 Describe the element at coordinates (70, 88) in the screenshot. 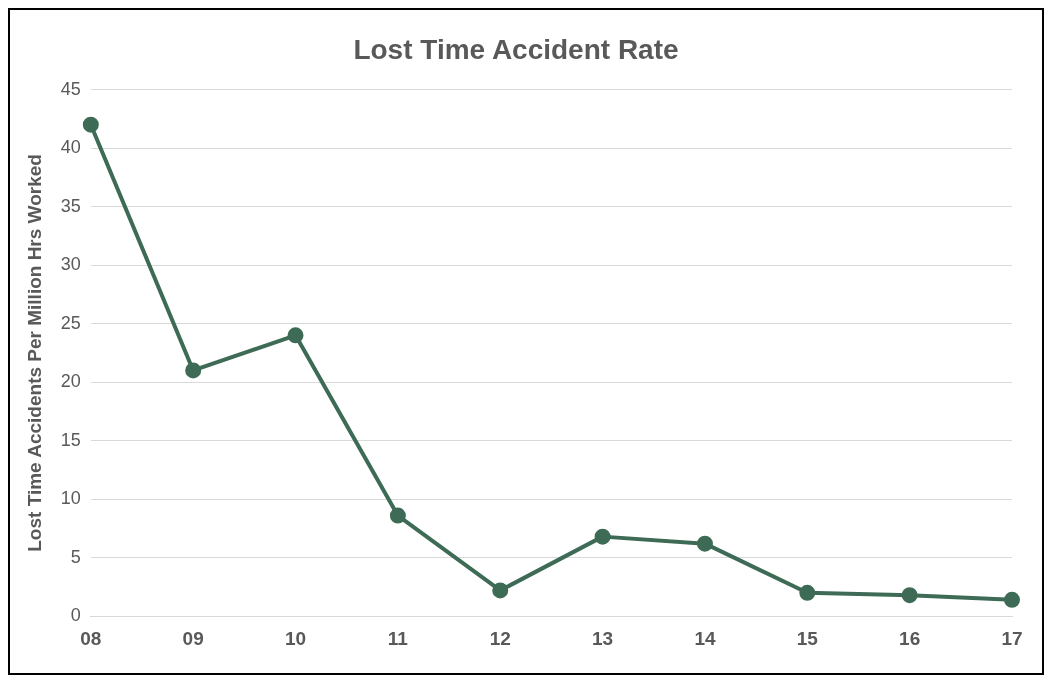

I see `y-tick-label: 45` at that location.